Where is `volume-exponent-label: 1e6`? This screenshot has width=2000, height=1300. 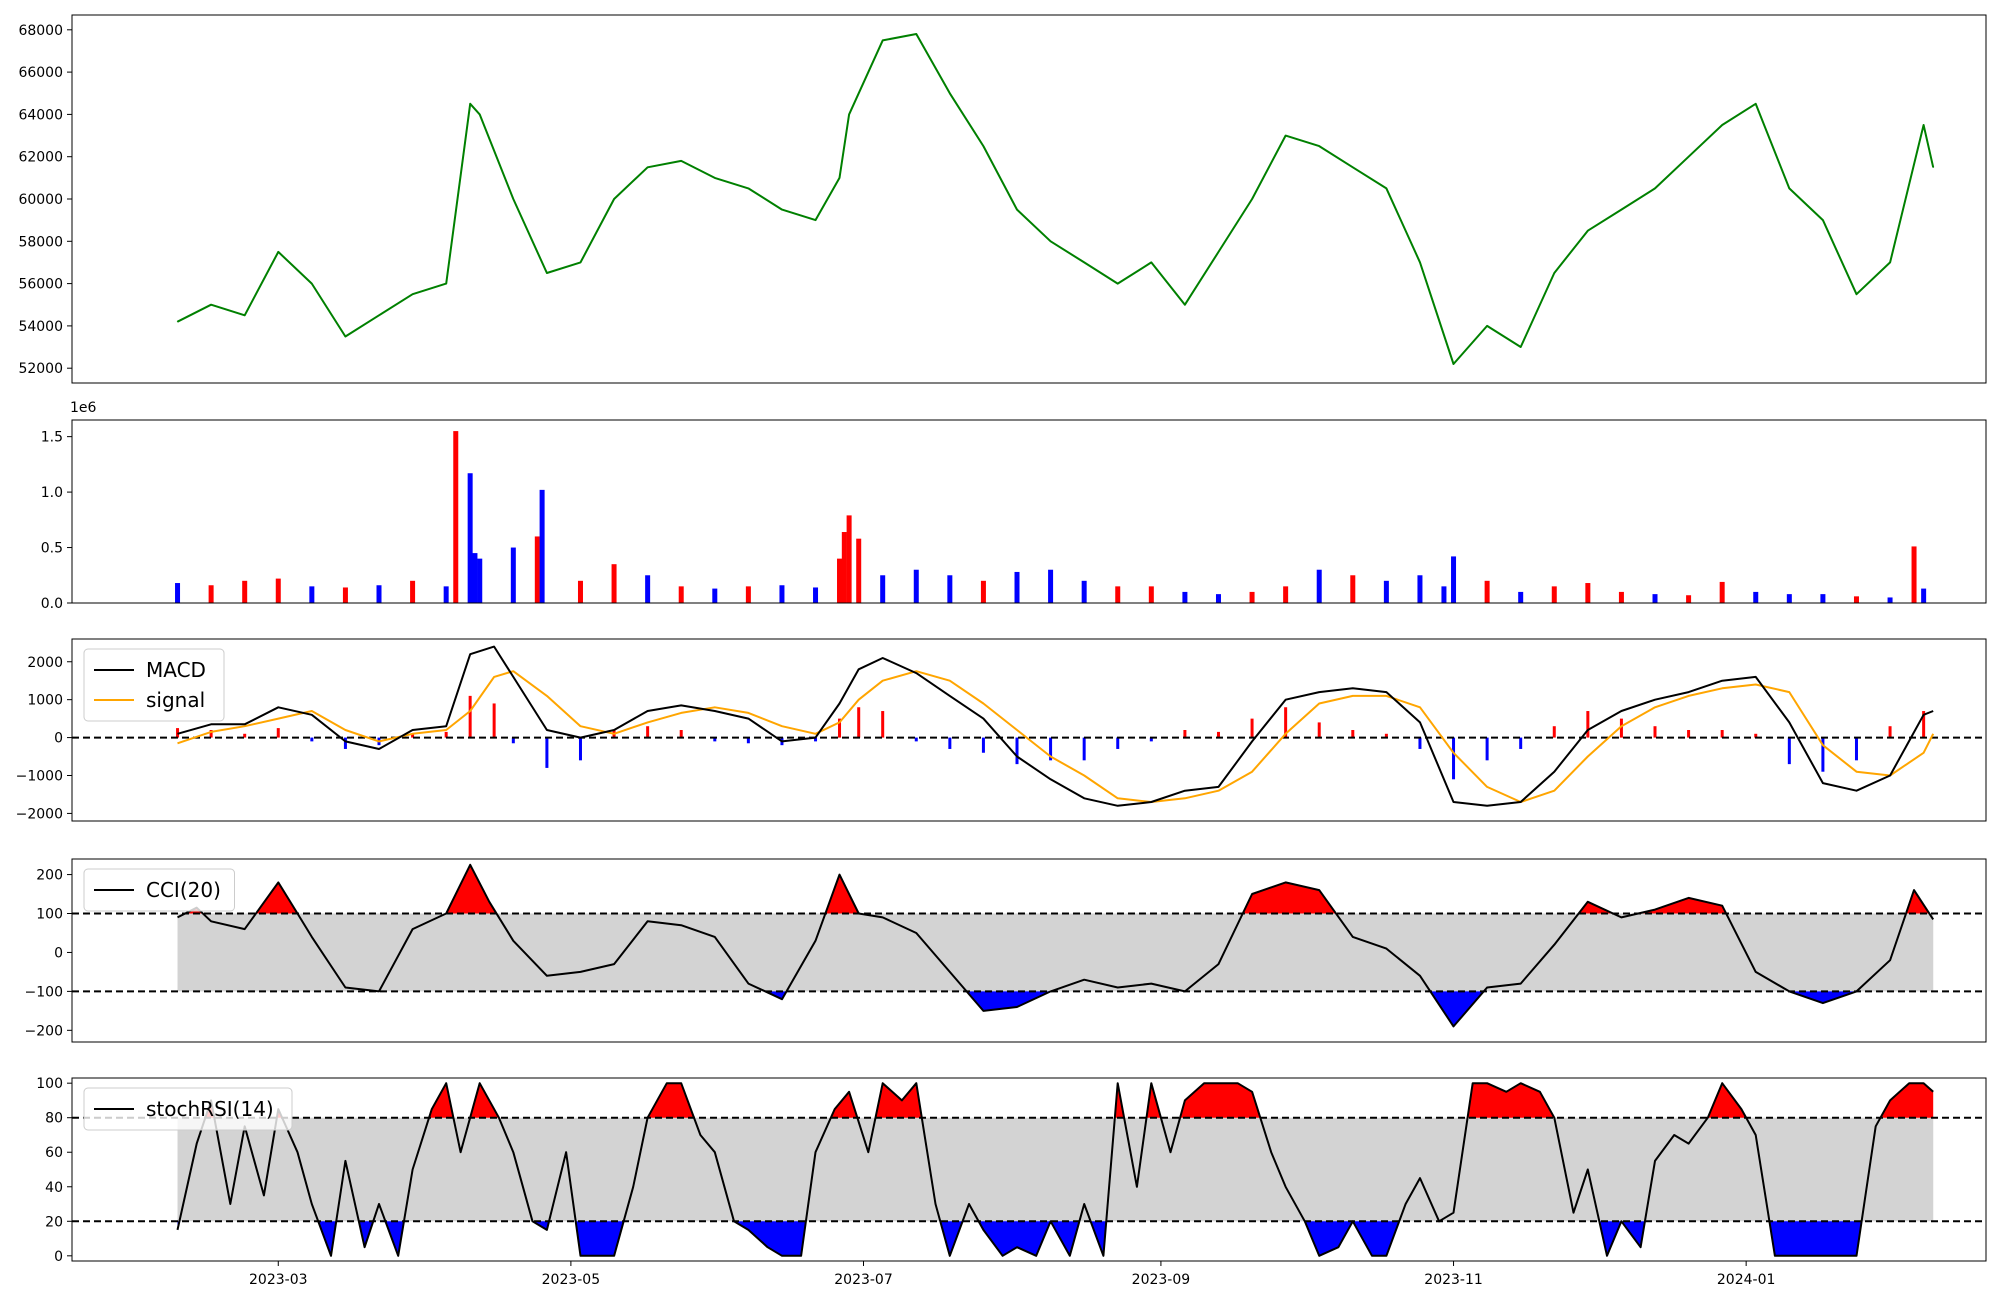
volume-exponent-label: 1e6 is located at coordinates (83, 408).